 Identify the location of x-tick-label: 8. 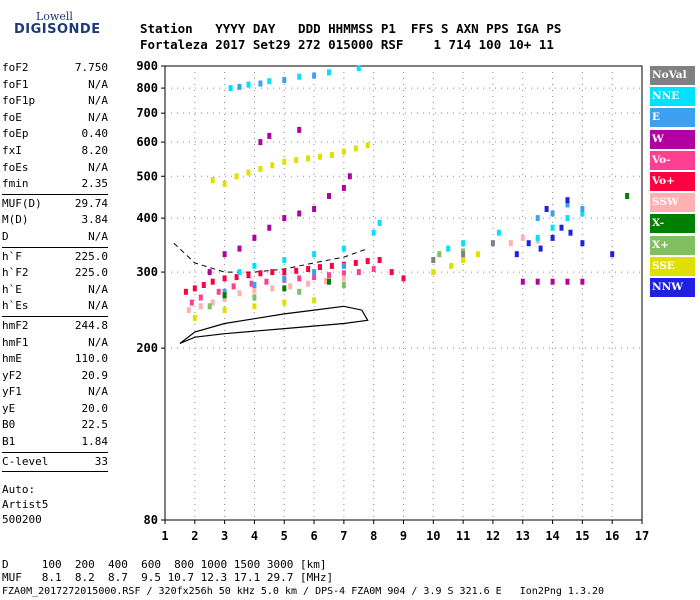
(373, 536).